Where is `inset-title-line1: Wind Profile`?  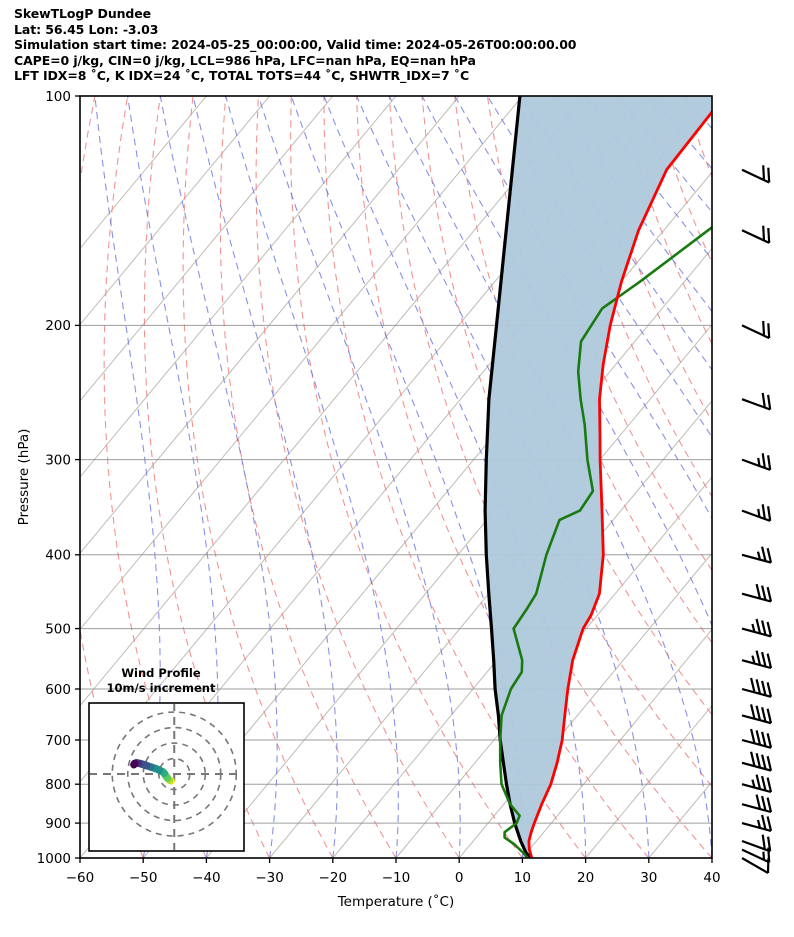
inset-title-line1: Wind Profile is located at coordinates (161, 673).